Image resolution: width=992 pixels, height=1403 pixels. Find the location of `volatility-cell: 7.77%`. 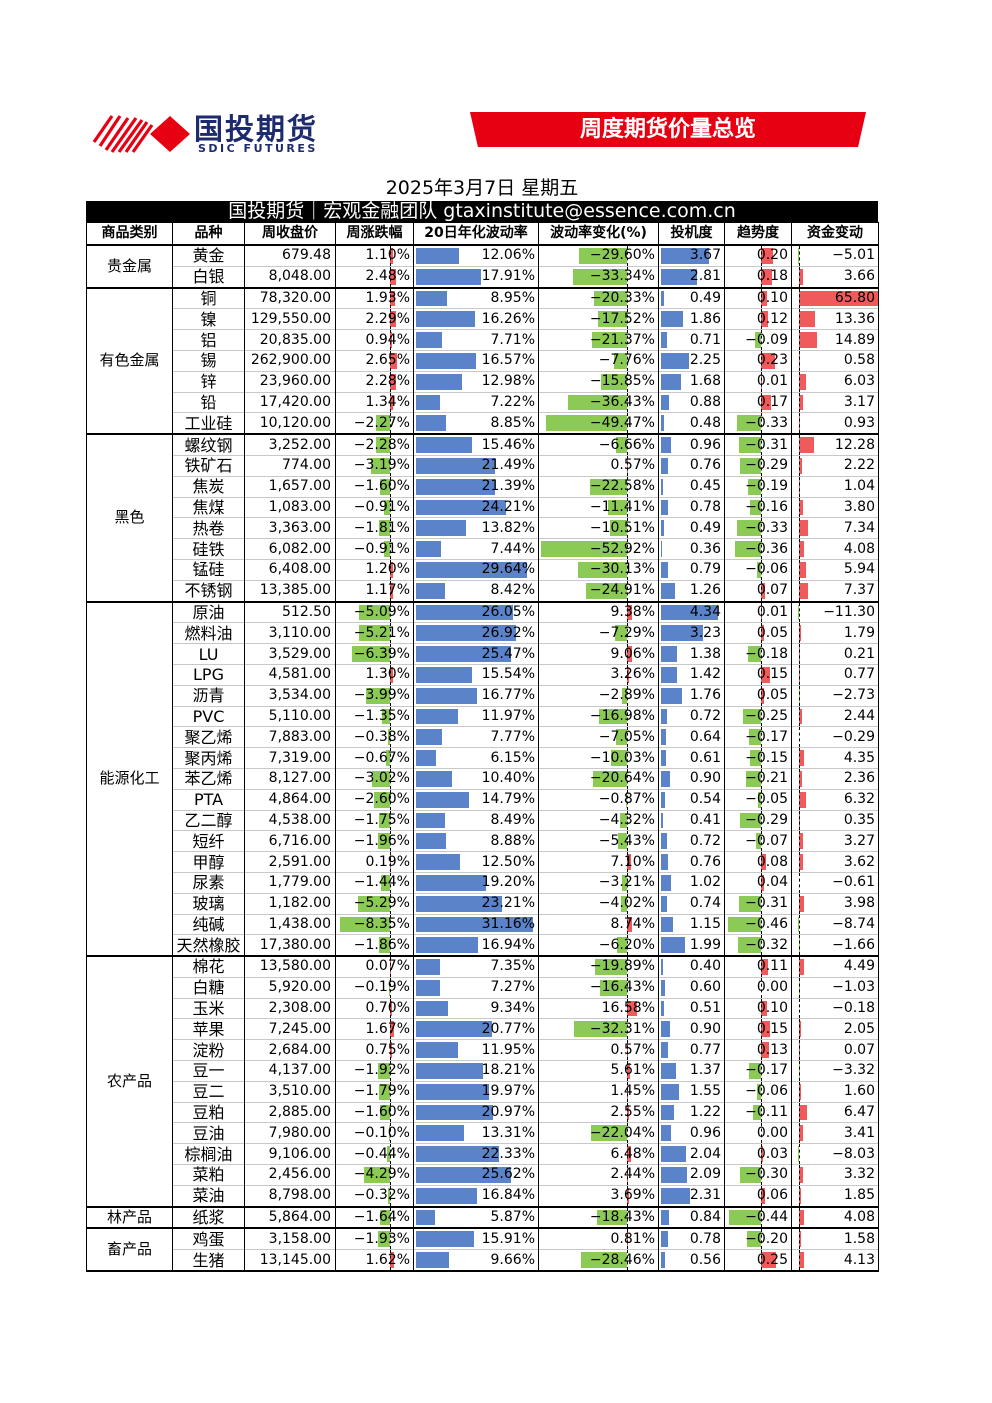

volatility-cell: 7.77% is located at coordinates (476, 737).